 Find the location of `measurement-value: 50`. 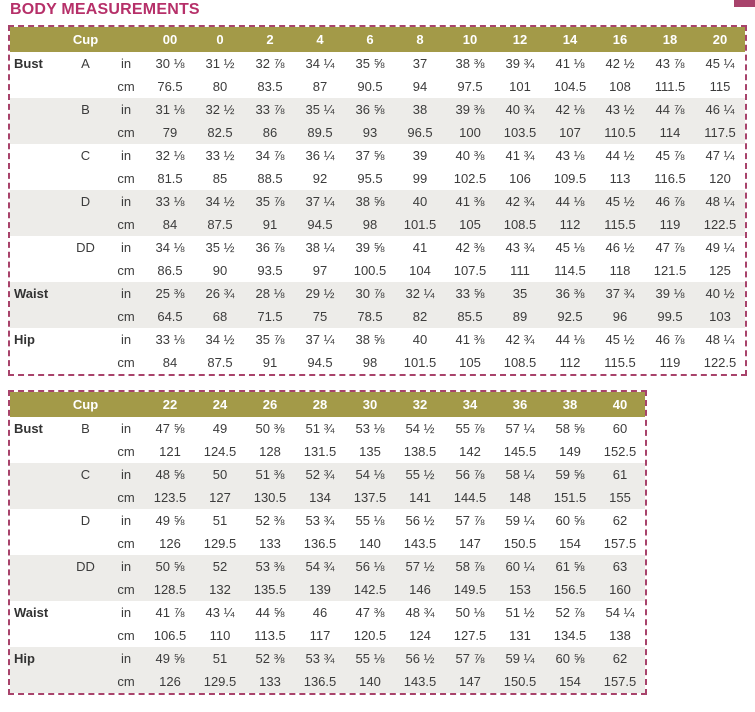

measurement-value: 50 is located at coordinates (220, 474).